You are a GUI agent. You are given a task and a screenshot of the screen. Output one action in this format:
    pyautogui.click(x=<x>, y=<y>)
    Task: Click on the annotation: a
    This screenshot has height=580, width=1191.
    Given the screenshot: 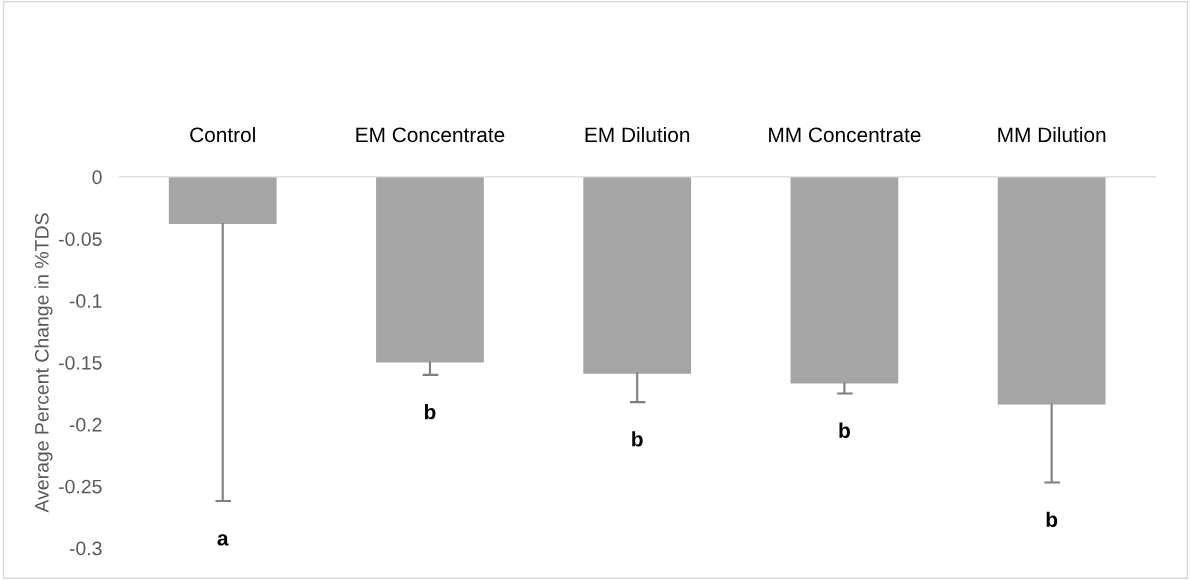 What is the action you would take?
    pyautogui.click(x=223, y=540)
    